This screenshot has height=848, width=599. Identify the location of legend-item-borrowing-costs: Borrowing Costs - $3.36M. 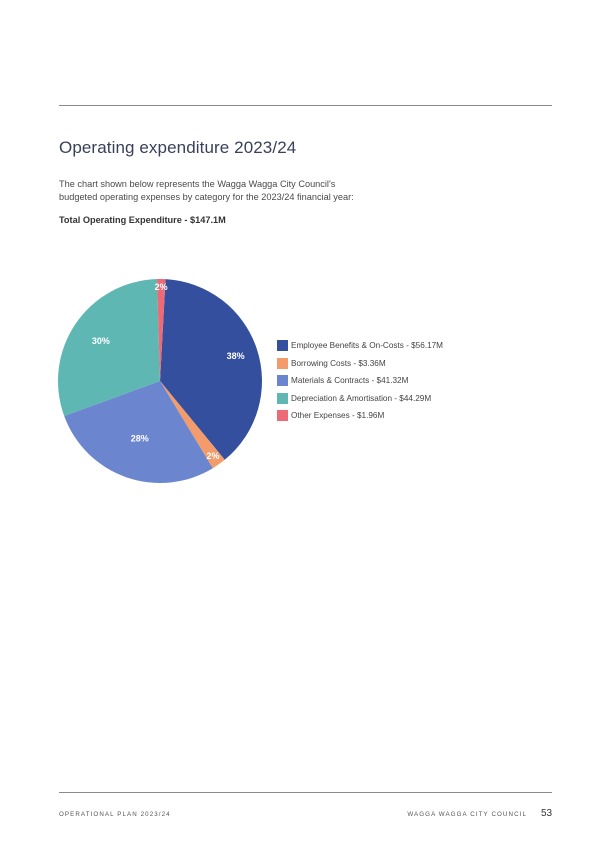
(360, 363).